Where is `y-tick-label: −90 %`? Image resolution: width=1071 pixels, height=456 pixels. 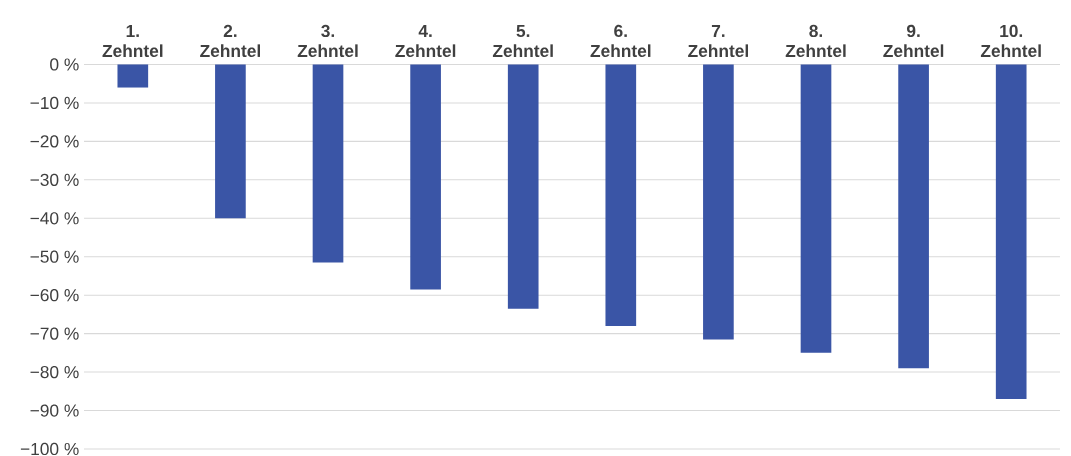
y-tick-label: −90 % is located at coordinates (54, 410).